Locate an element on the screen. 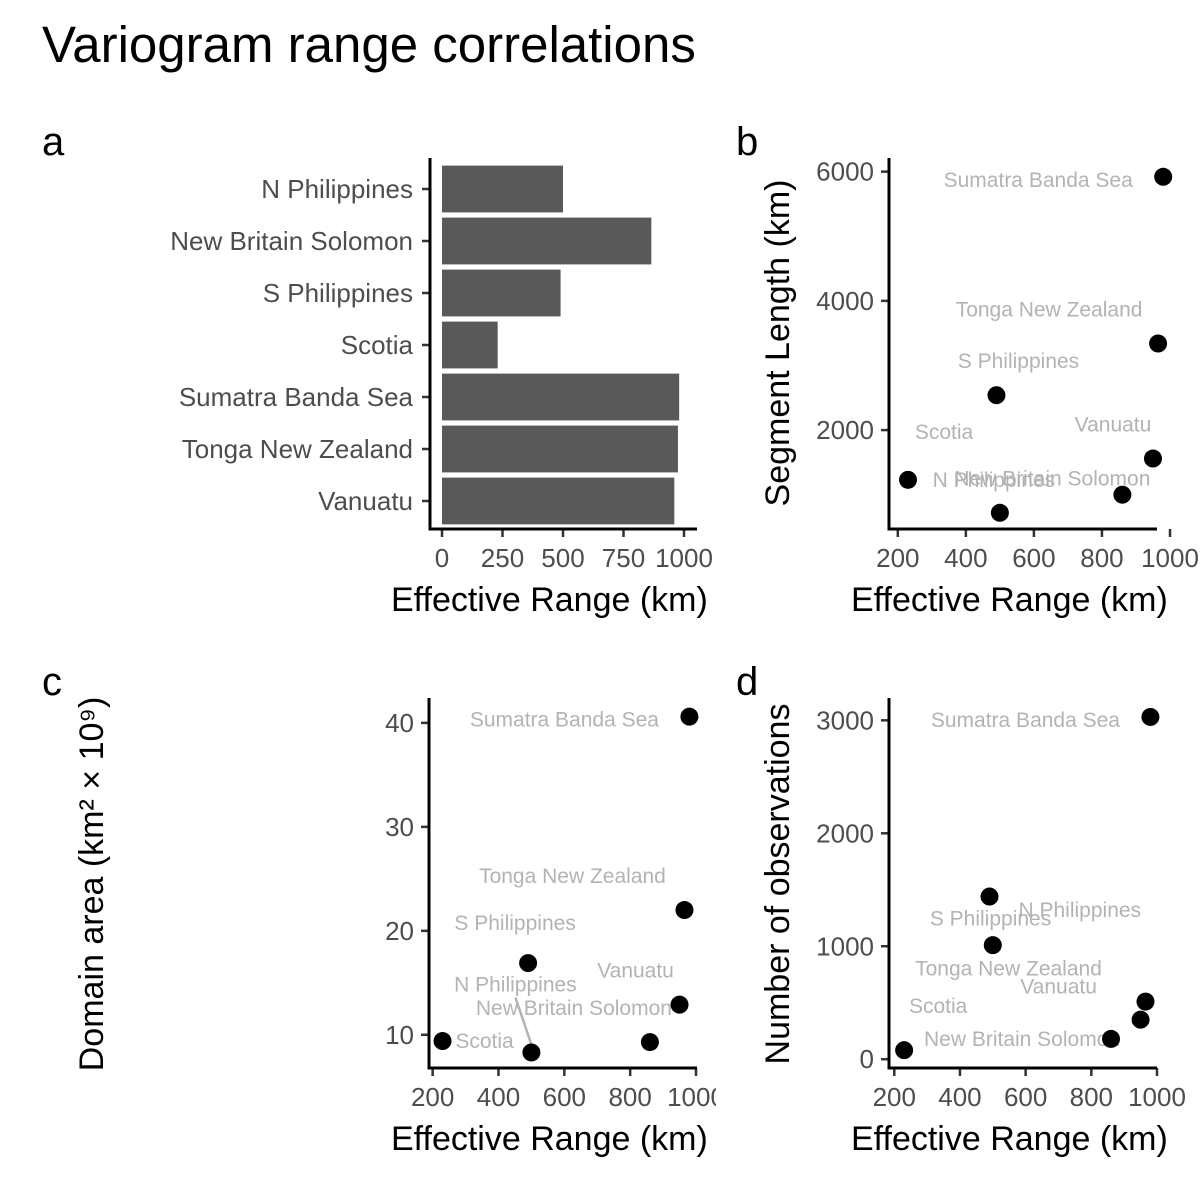  x-tick-label: 750 is located at coordinates (623, 558).